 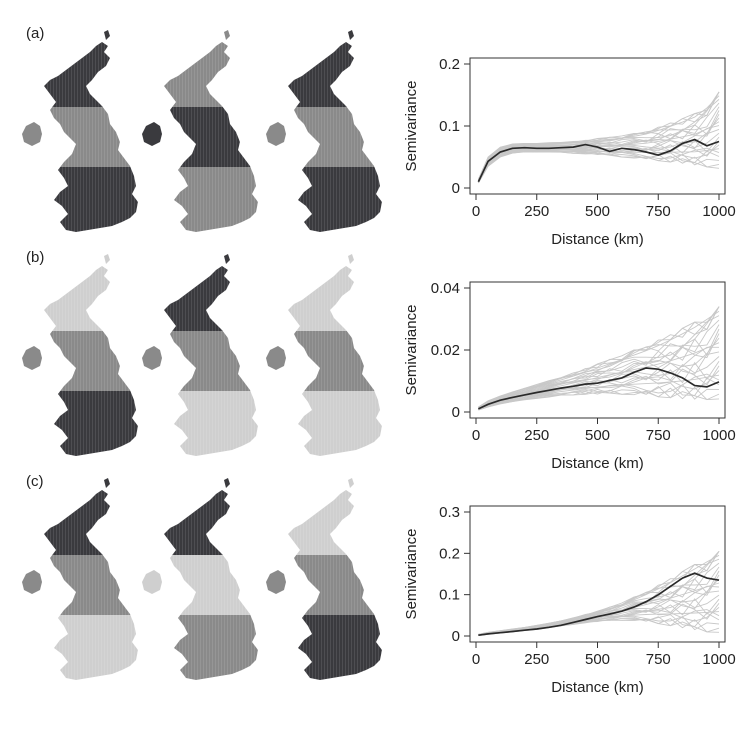 What do you see at coordinates (536, 211) in the screenshot?
I see `x-tick-label-0-1: 250` at bounding box center [536, 211].